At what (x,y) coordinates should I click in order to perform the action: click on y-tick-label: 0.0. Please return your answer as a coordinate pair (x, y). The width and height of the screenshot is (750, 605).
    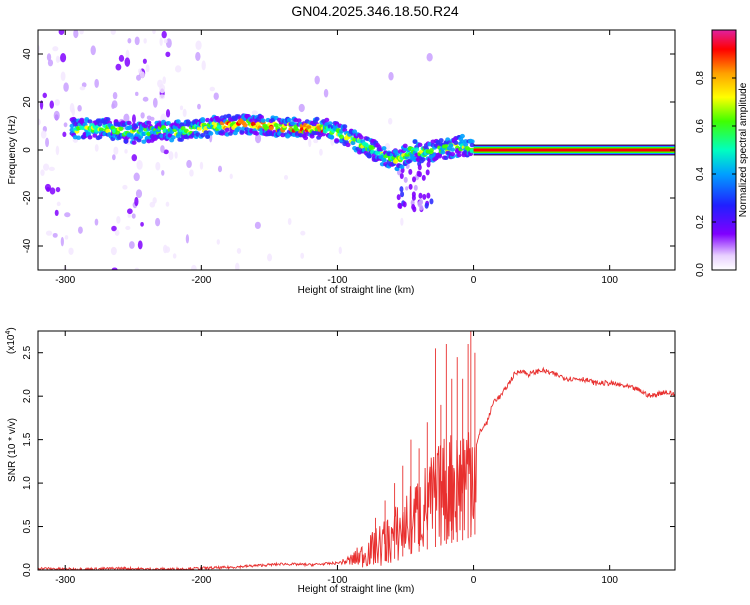
    Looking at the image, I should click on (27, 570).